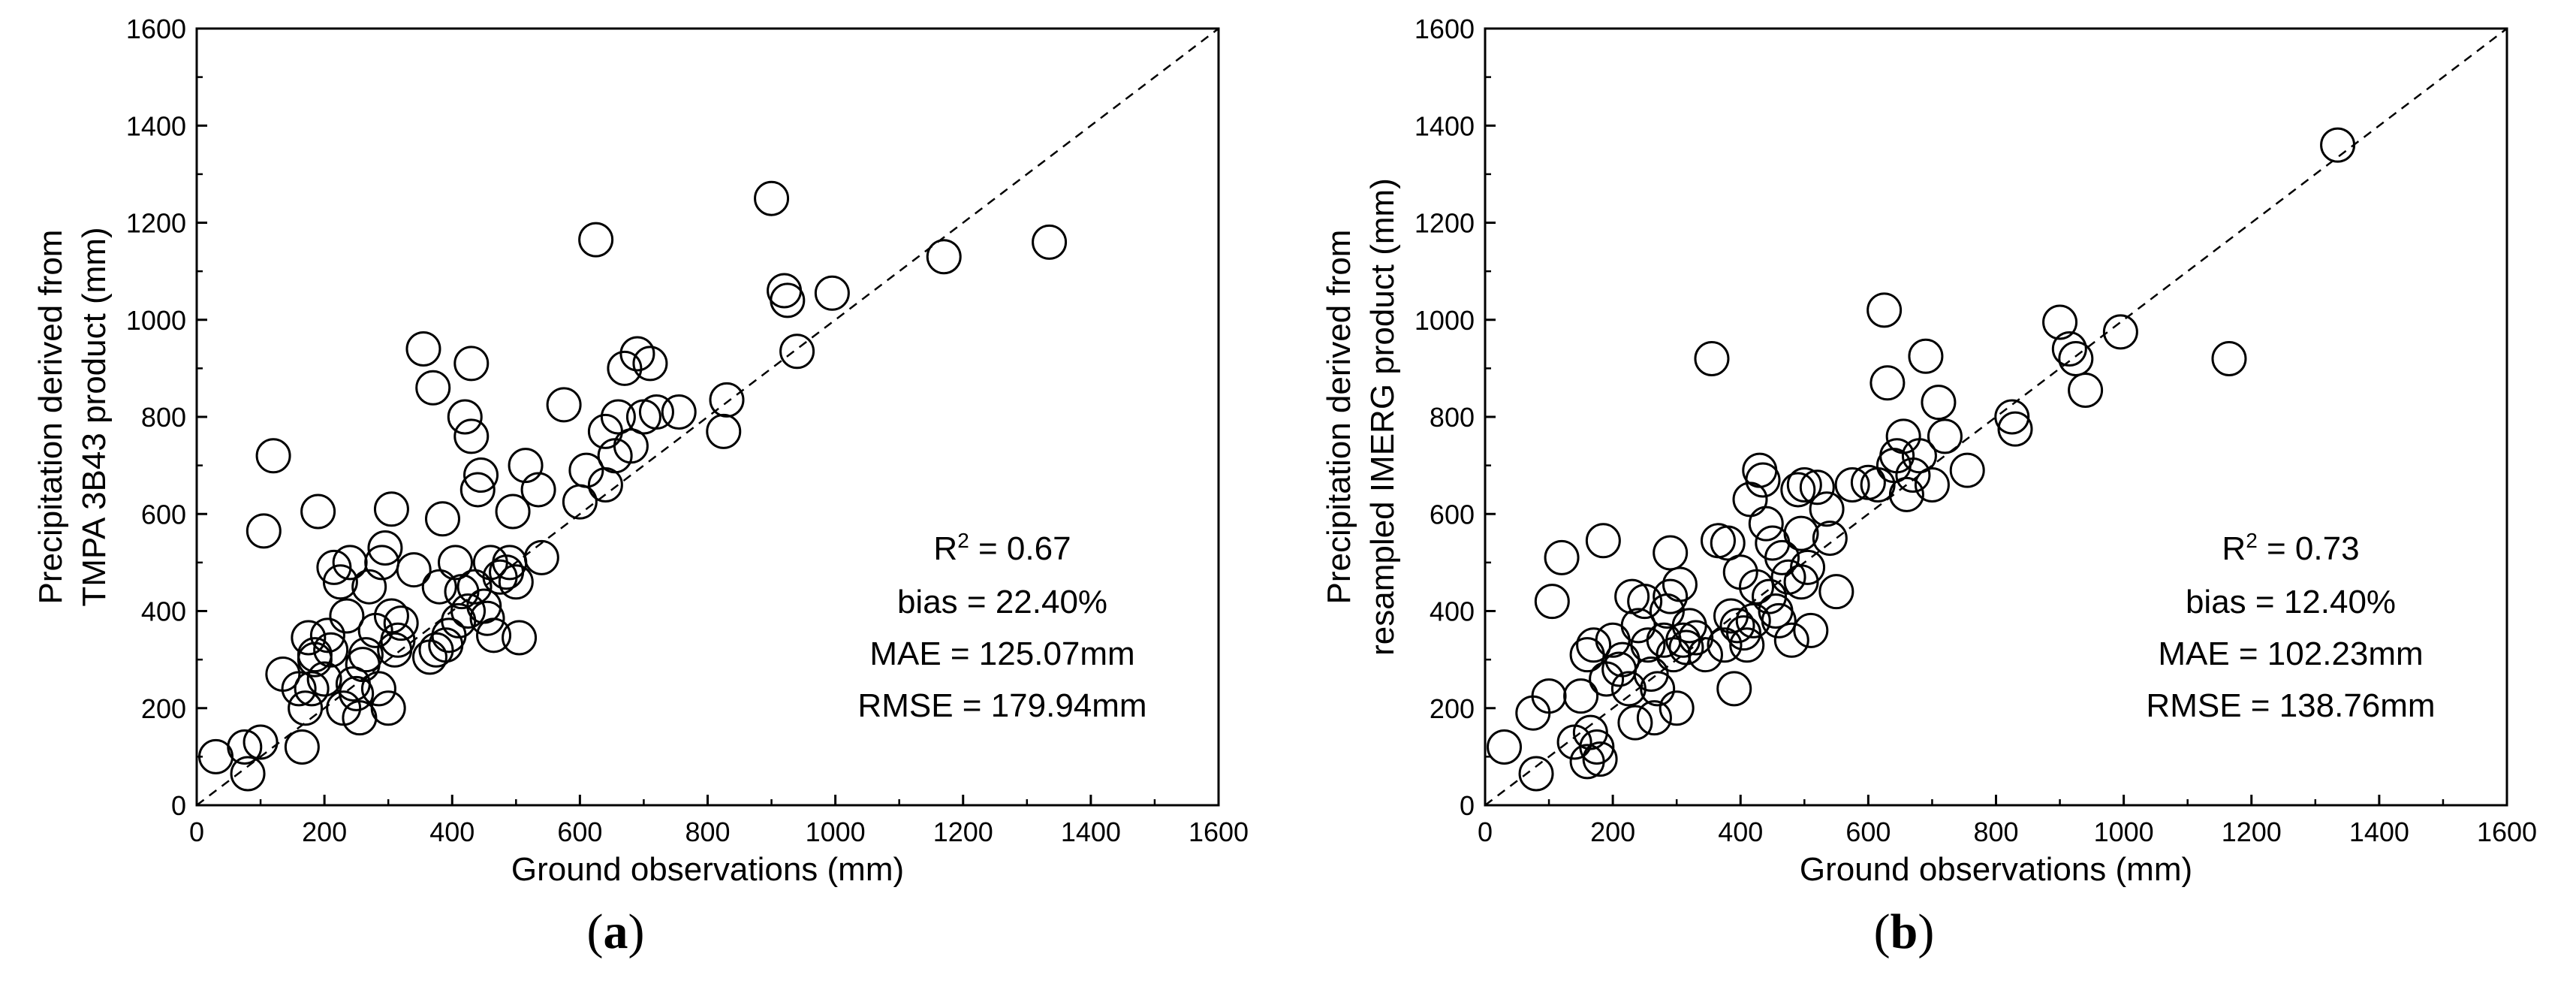 Image resolution: width=2576 pixels, height=984 pixels. I want to click on x-axis-title: Ground observations (mm), so click(1996, 870).